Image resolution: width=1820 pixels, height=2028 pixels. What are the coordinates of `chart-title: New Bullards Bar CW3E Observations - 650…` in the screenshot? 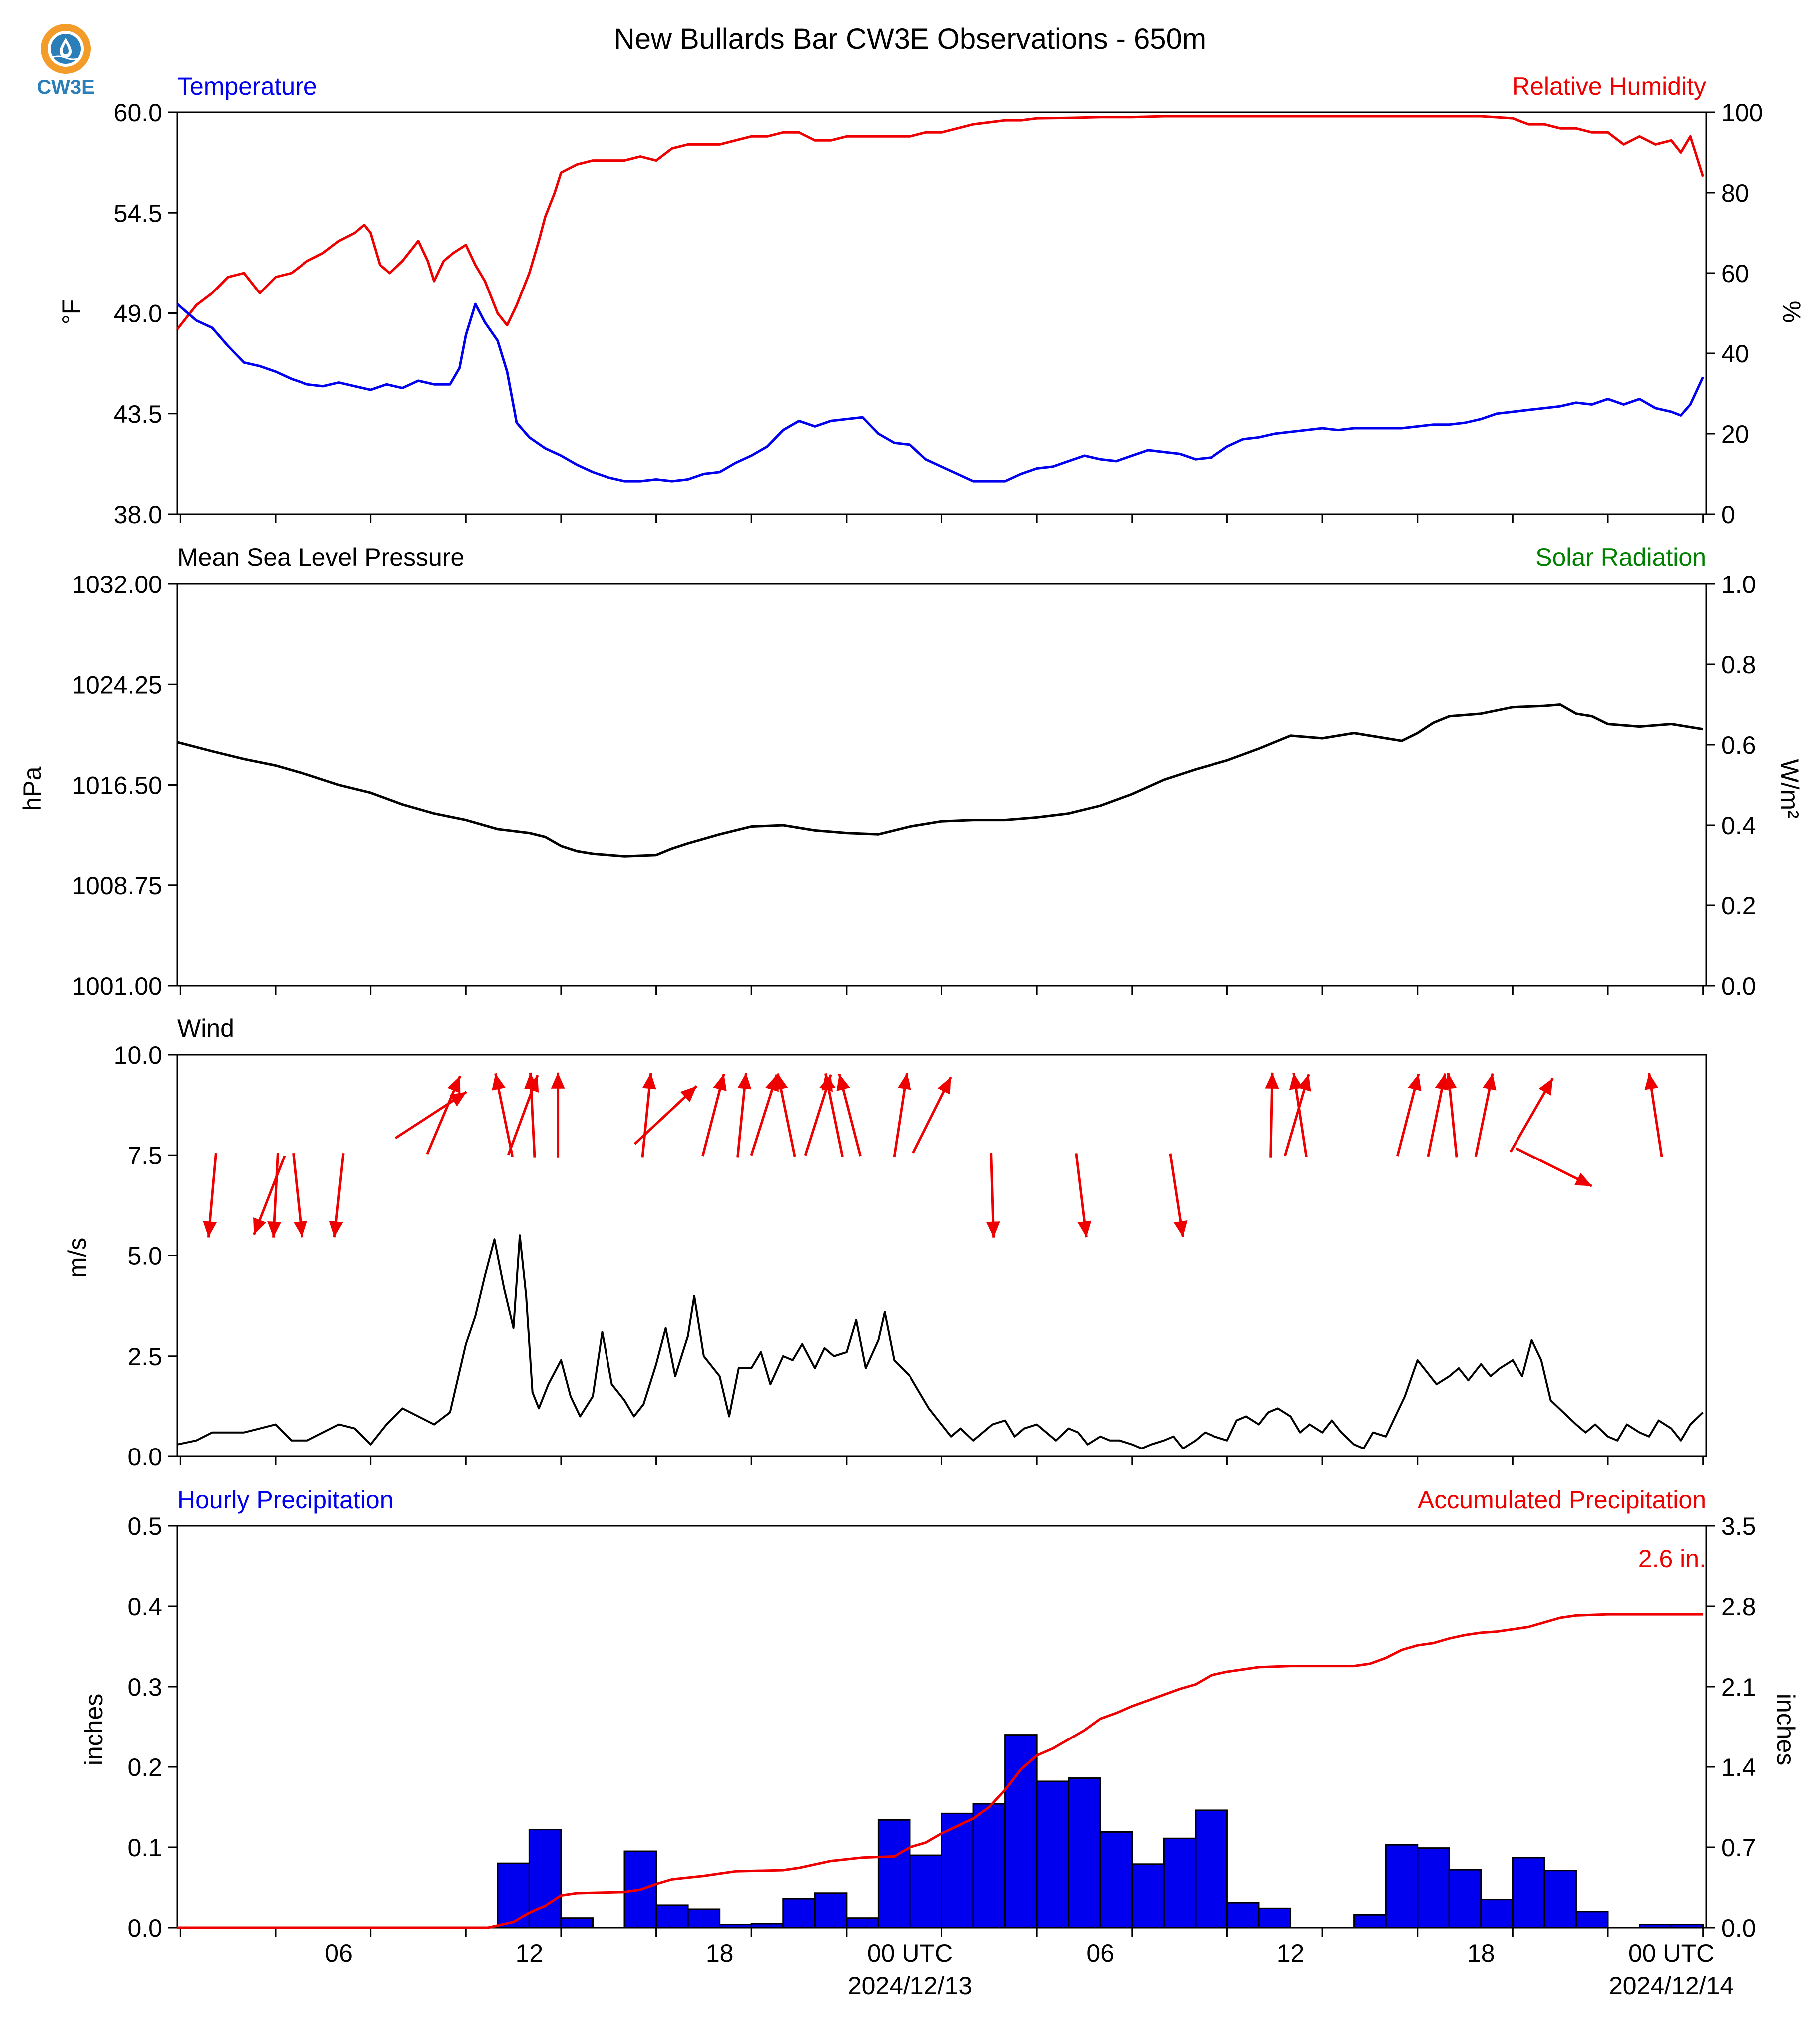 It's located at (910, 39).